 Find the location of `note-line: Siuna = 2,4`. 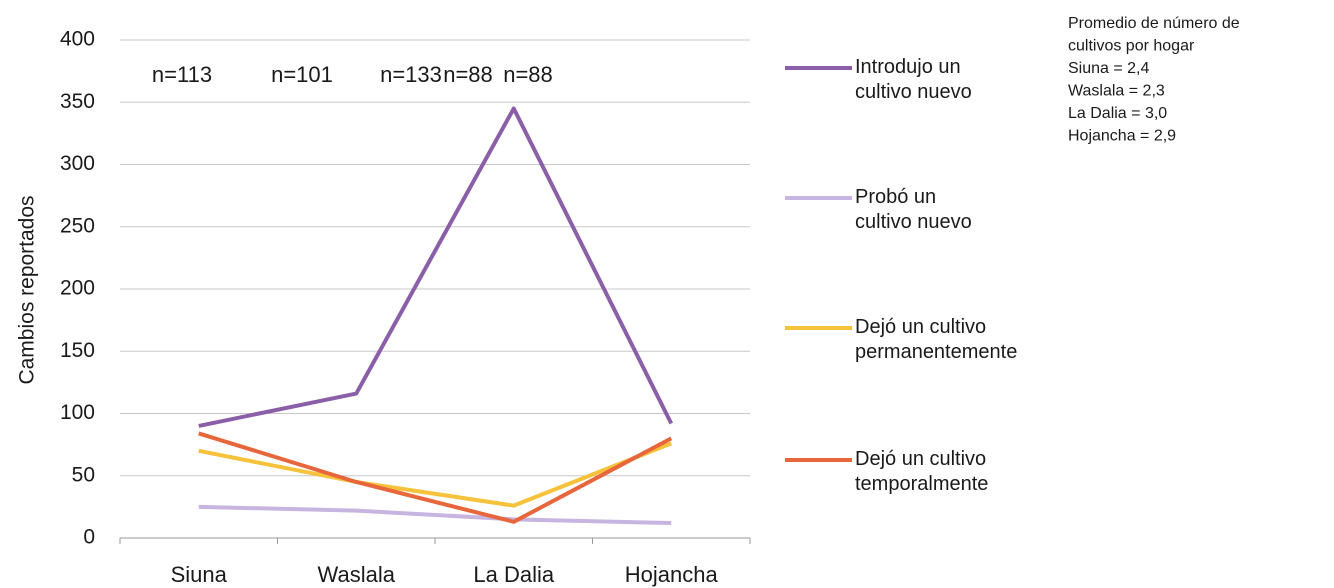

note-line: Siuna = 2,4 is located at coordinates (1109, 68).